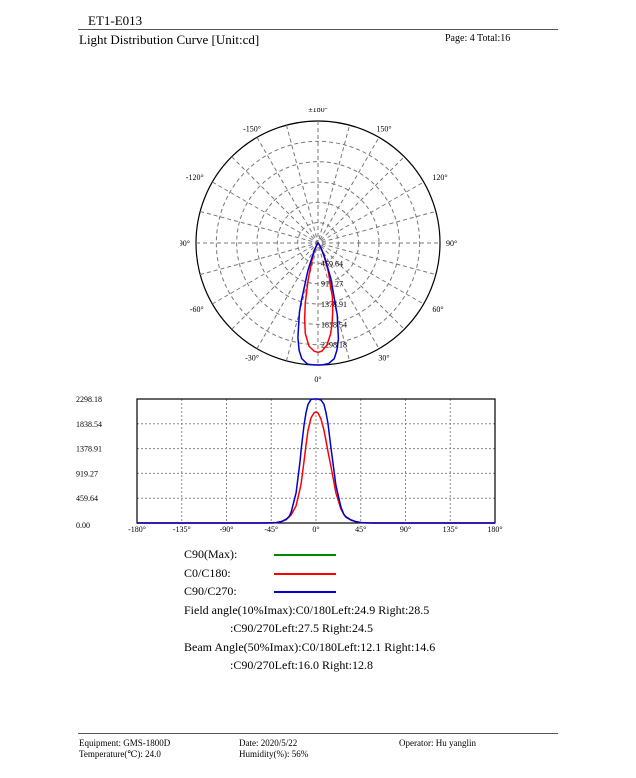 The width and height of the screenshot is (636, 778). Describe the element at coordinates (332, 263) in the screenshot. I see `polar-radial-label: 459.64` at that location.